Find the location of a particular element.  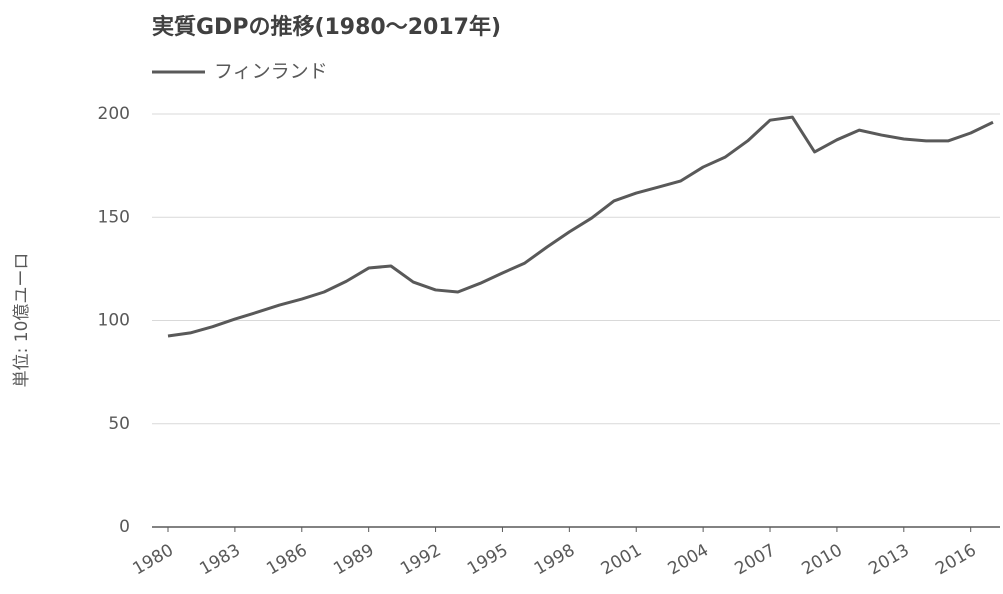

y-tick-label: 200 is located at coordinates (114, 114).